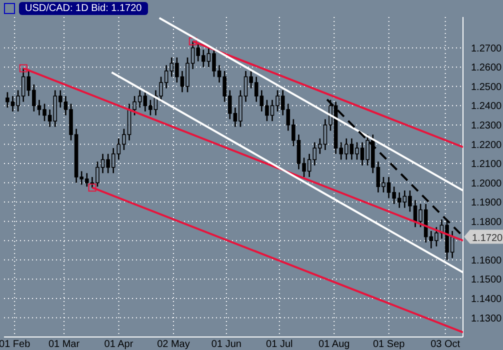 This screenshot has width=503, height=350. I want to click on y-tick-label: 1.2500, so click(486, 87).